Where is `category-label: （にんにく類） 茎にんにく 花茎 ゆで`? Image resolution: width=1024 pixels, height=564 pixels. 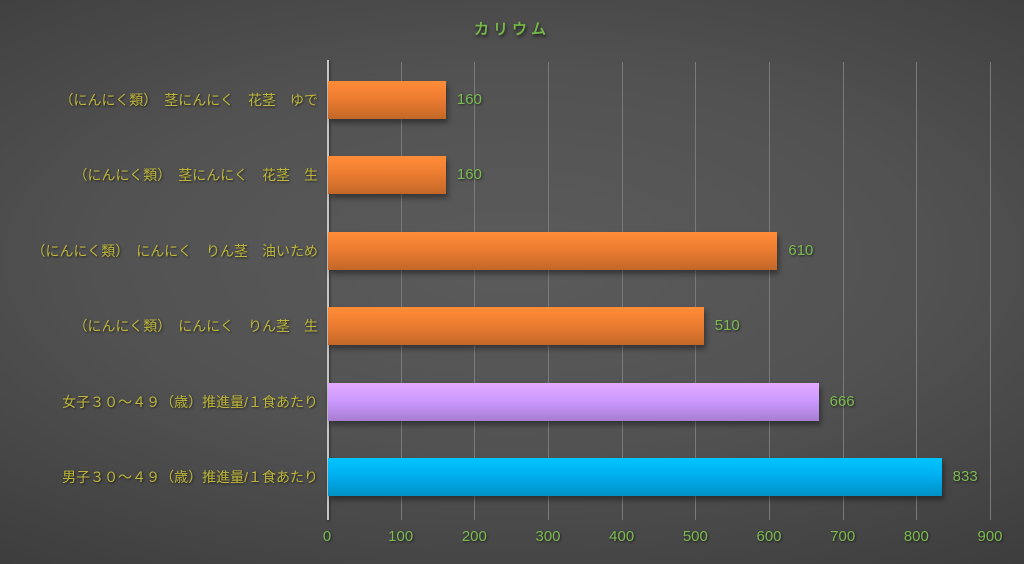 category-label: （にんにく類） 茎にんにく 花茎 ゆで is located at coordinates (188, 99).